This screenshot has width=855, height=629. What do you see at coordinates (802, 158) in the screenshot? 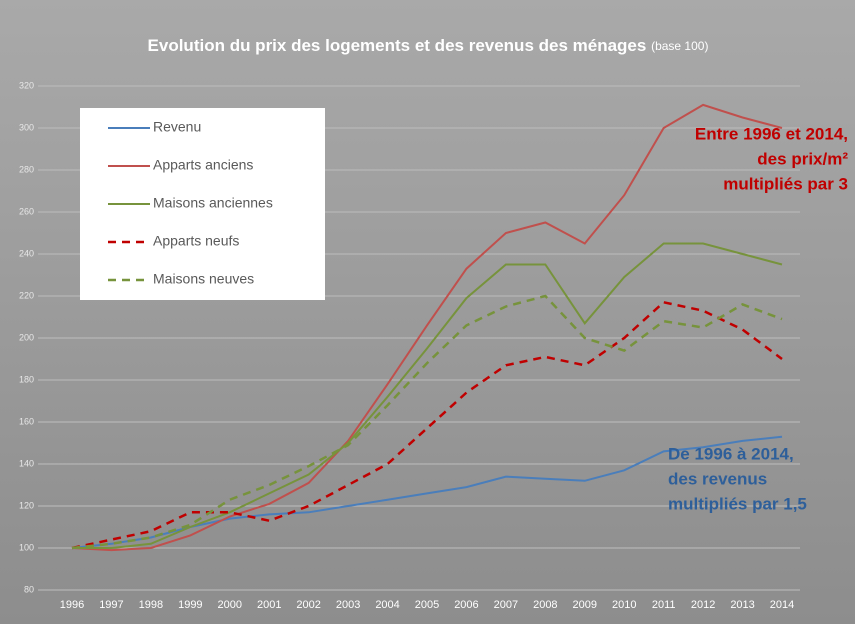
I see `annotation: des prix/m²` at bounding box center [802, 158].